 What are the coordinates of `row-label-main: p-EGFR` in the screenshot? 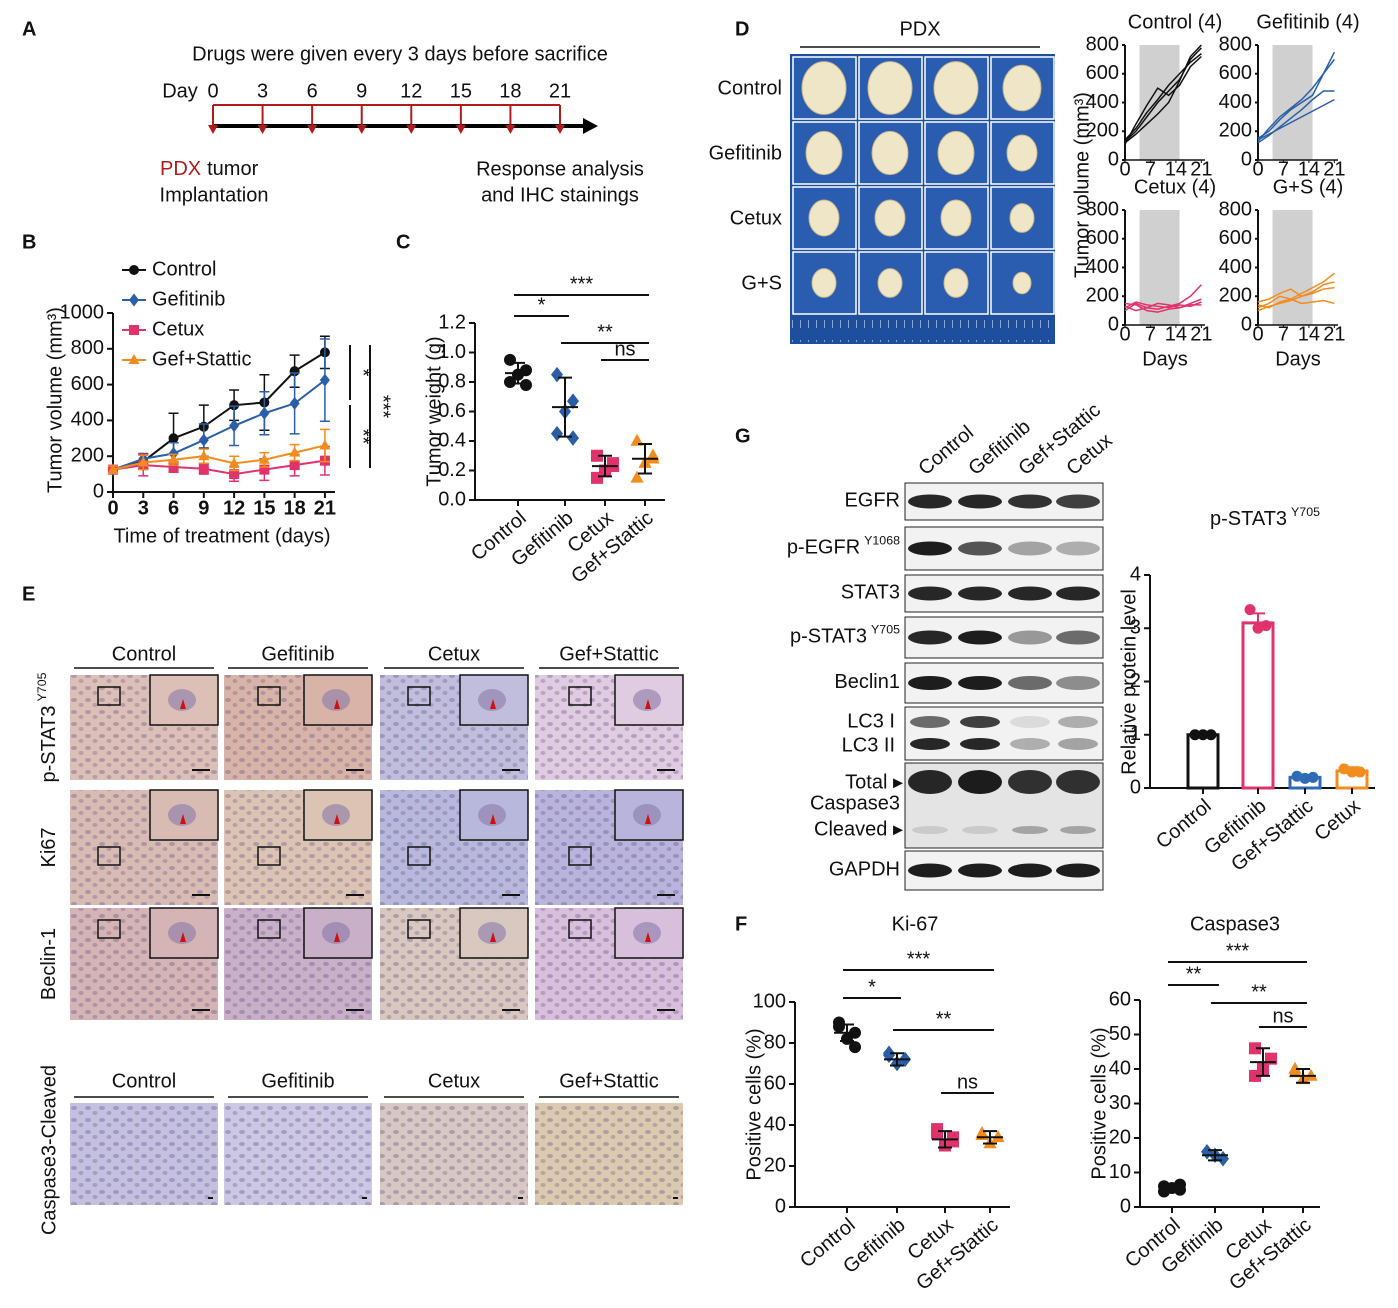 It's located at (823, 548).